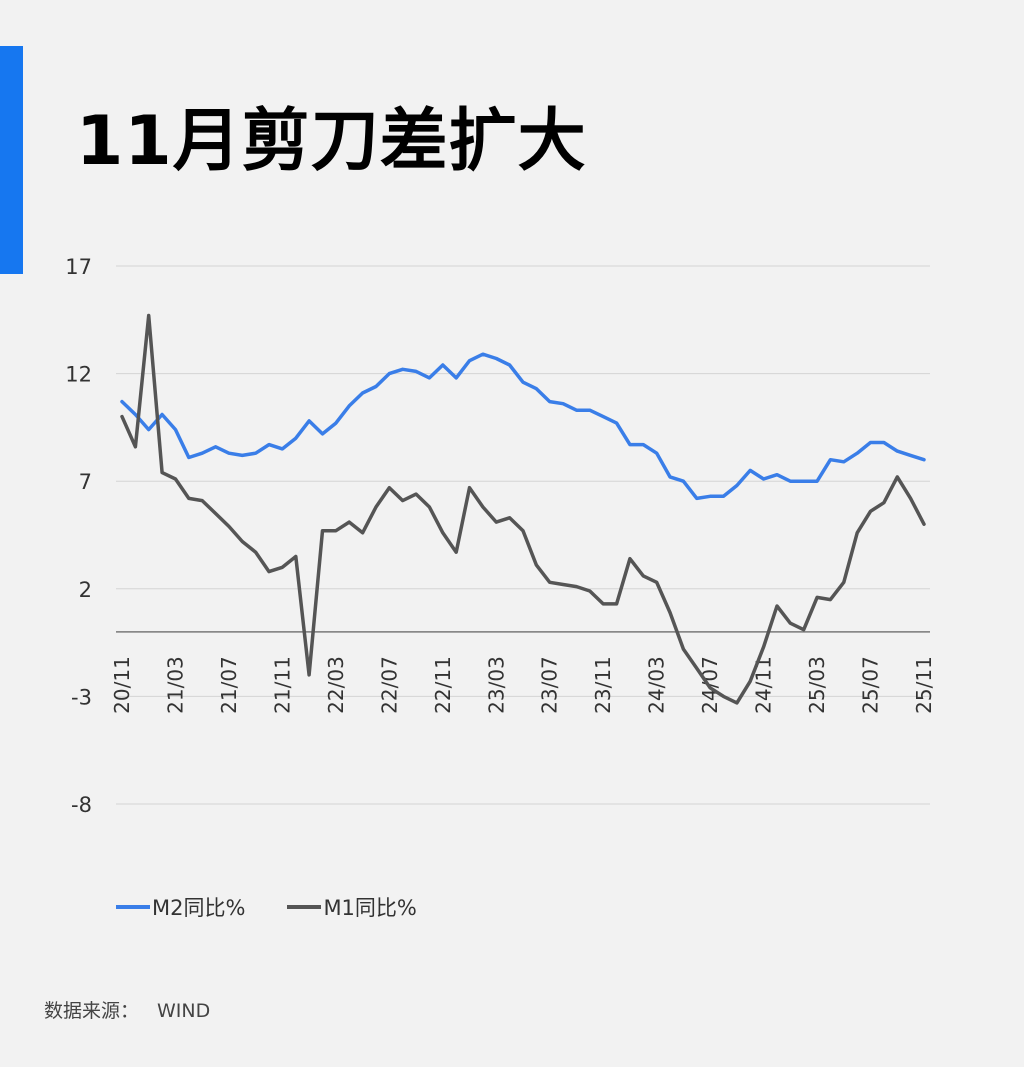 Image resolution: width=1024 pixels, height=1067 pixels. What do you see at coordinates (523, 426) in the screenshot?
I see `series-line-m2` at bounding box center [523, 426].